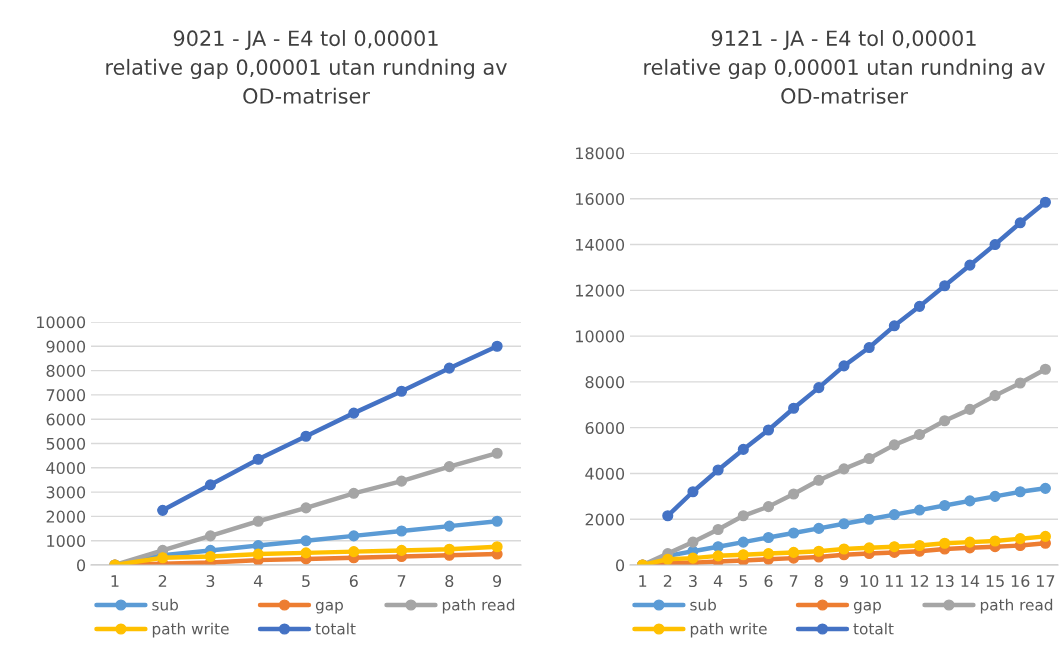  I want to click on x-tick-label: 11, so click(894, 581).